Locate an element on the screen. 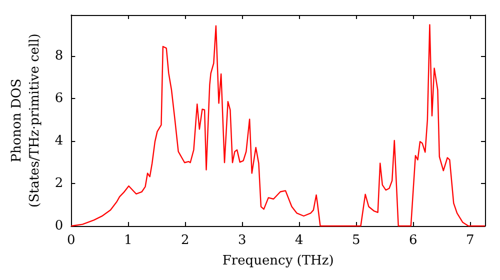 The height and width of the screenshot is (280, 500). y-tick-label: 4 is located at coordinates (59, 140).